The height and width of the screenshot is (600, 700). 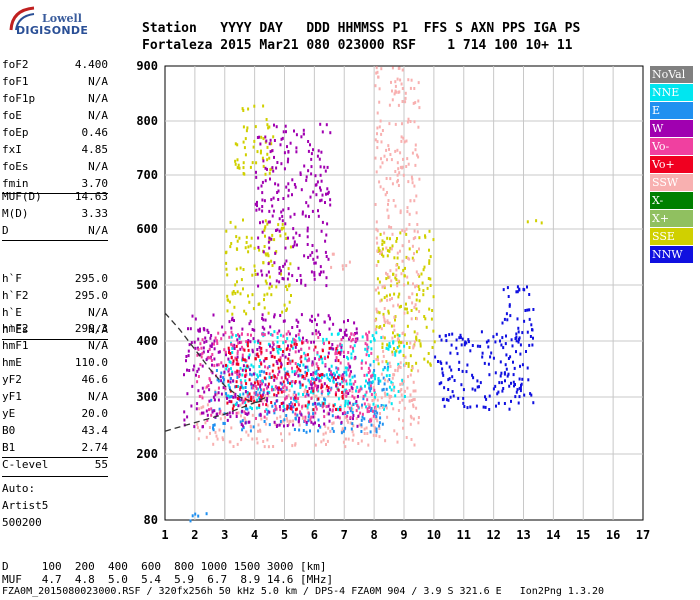 What do you see at coordinates (671, 165) in the screenshot?
I see `legend: NoVal NNE E W Vo- Vo+ SSW X- X+ SSE NNW` at bounding box center [671, 165].